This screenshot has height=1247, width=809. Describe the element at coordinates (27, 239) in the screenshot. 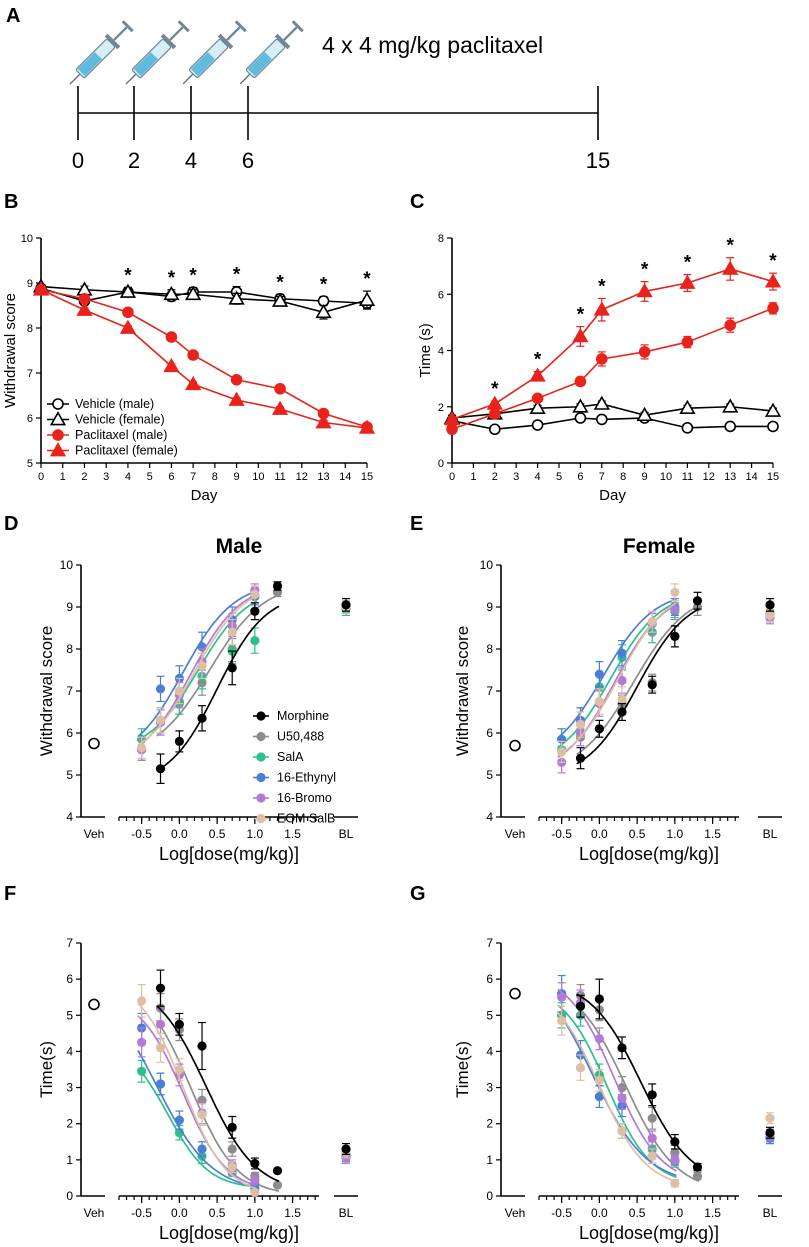

I see `y-tick-label: 10` at that location.